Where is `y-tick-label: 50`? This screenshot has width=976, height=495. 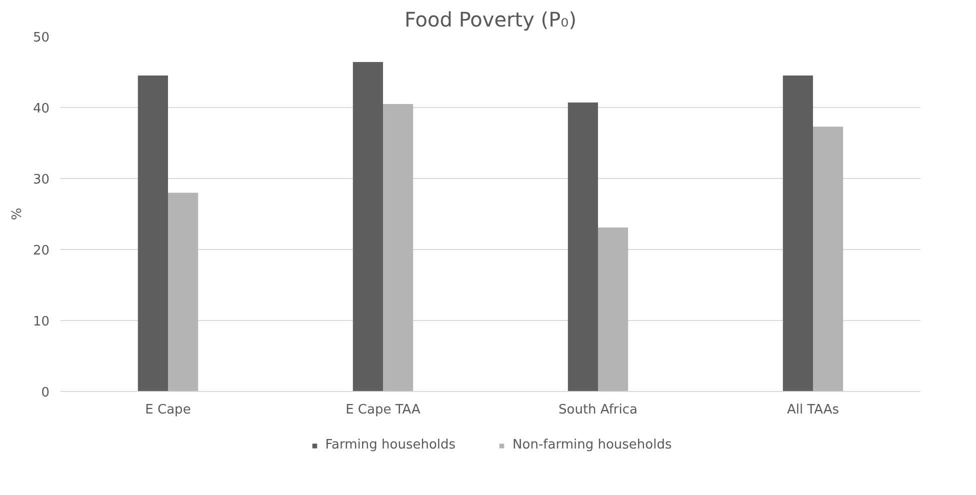 y-tick-label: 50 is located at coordinates (41, 38).